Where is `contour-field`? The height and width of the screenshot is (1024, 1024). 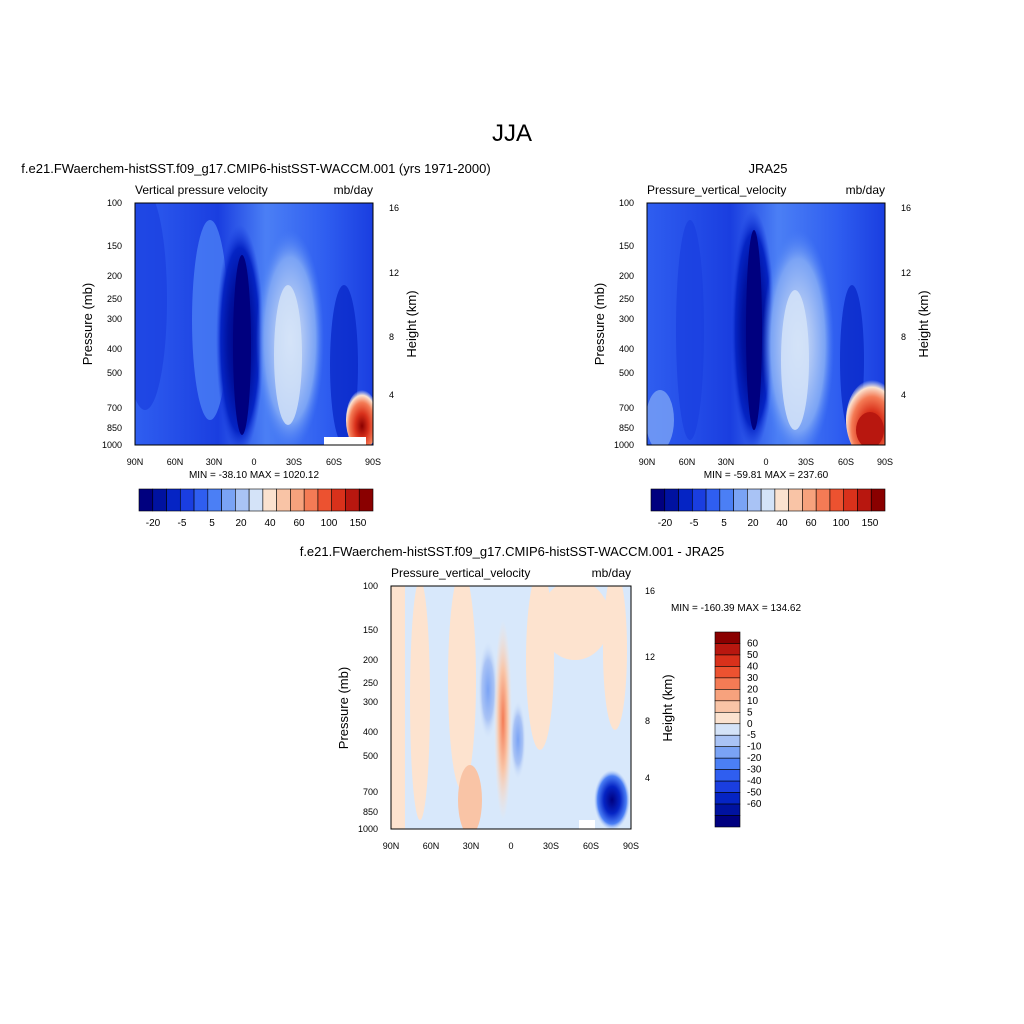
contour-field is located at coordinates (766, 324).